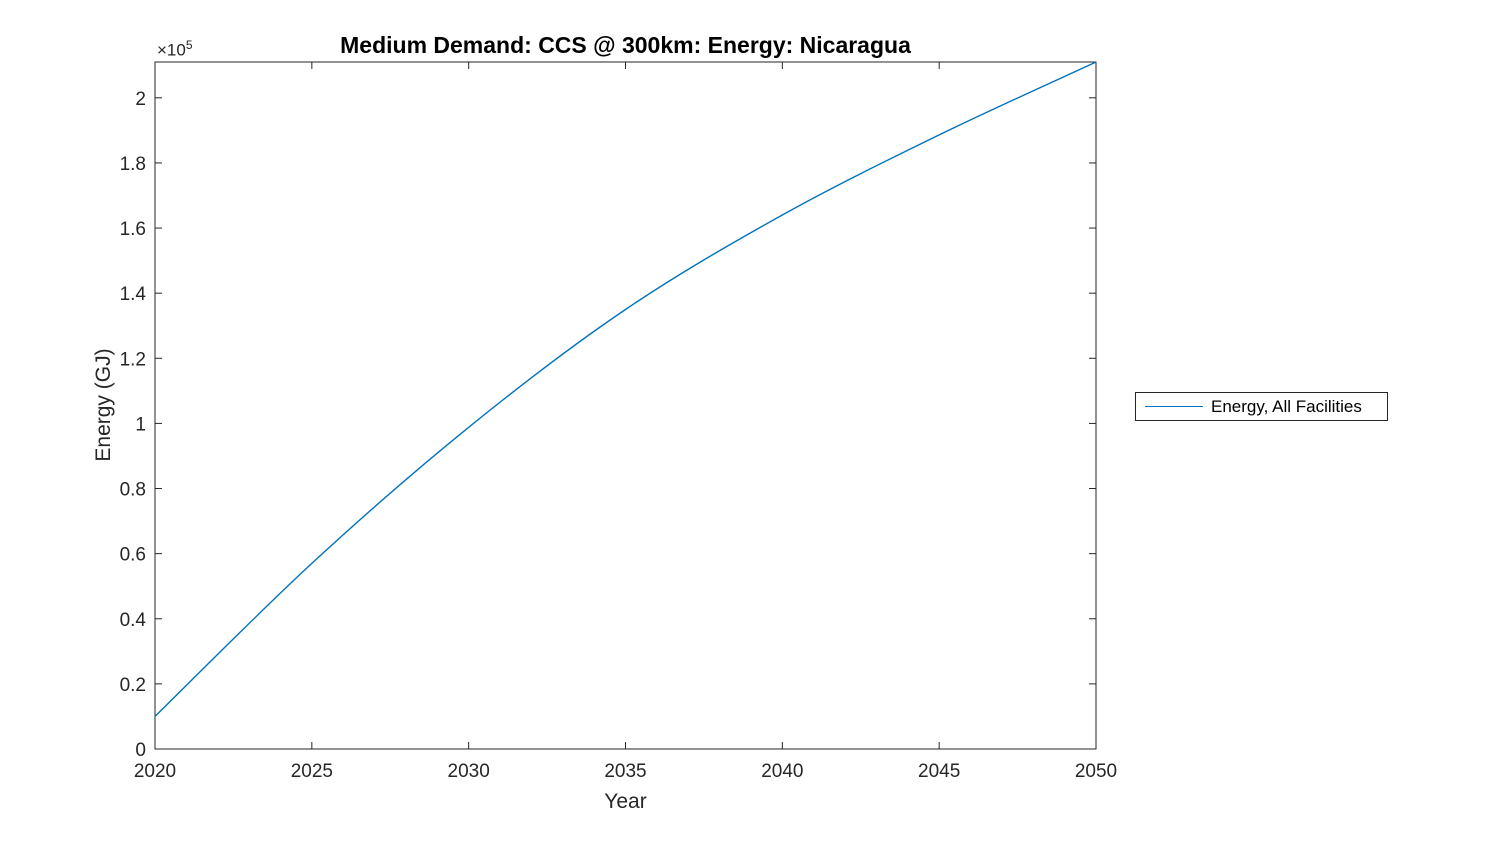 This screenshot has width=1500, height=844. I want to click on legend-entry-label: Energy, All Facilities, so click(1286, 406).